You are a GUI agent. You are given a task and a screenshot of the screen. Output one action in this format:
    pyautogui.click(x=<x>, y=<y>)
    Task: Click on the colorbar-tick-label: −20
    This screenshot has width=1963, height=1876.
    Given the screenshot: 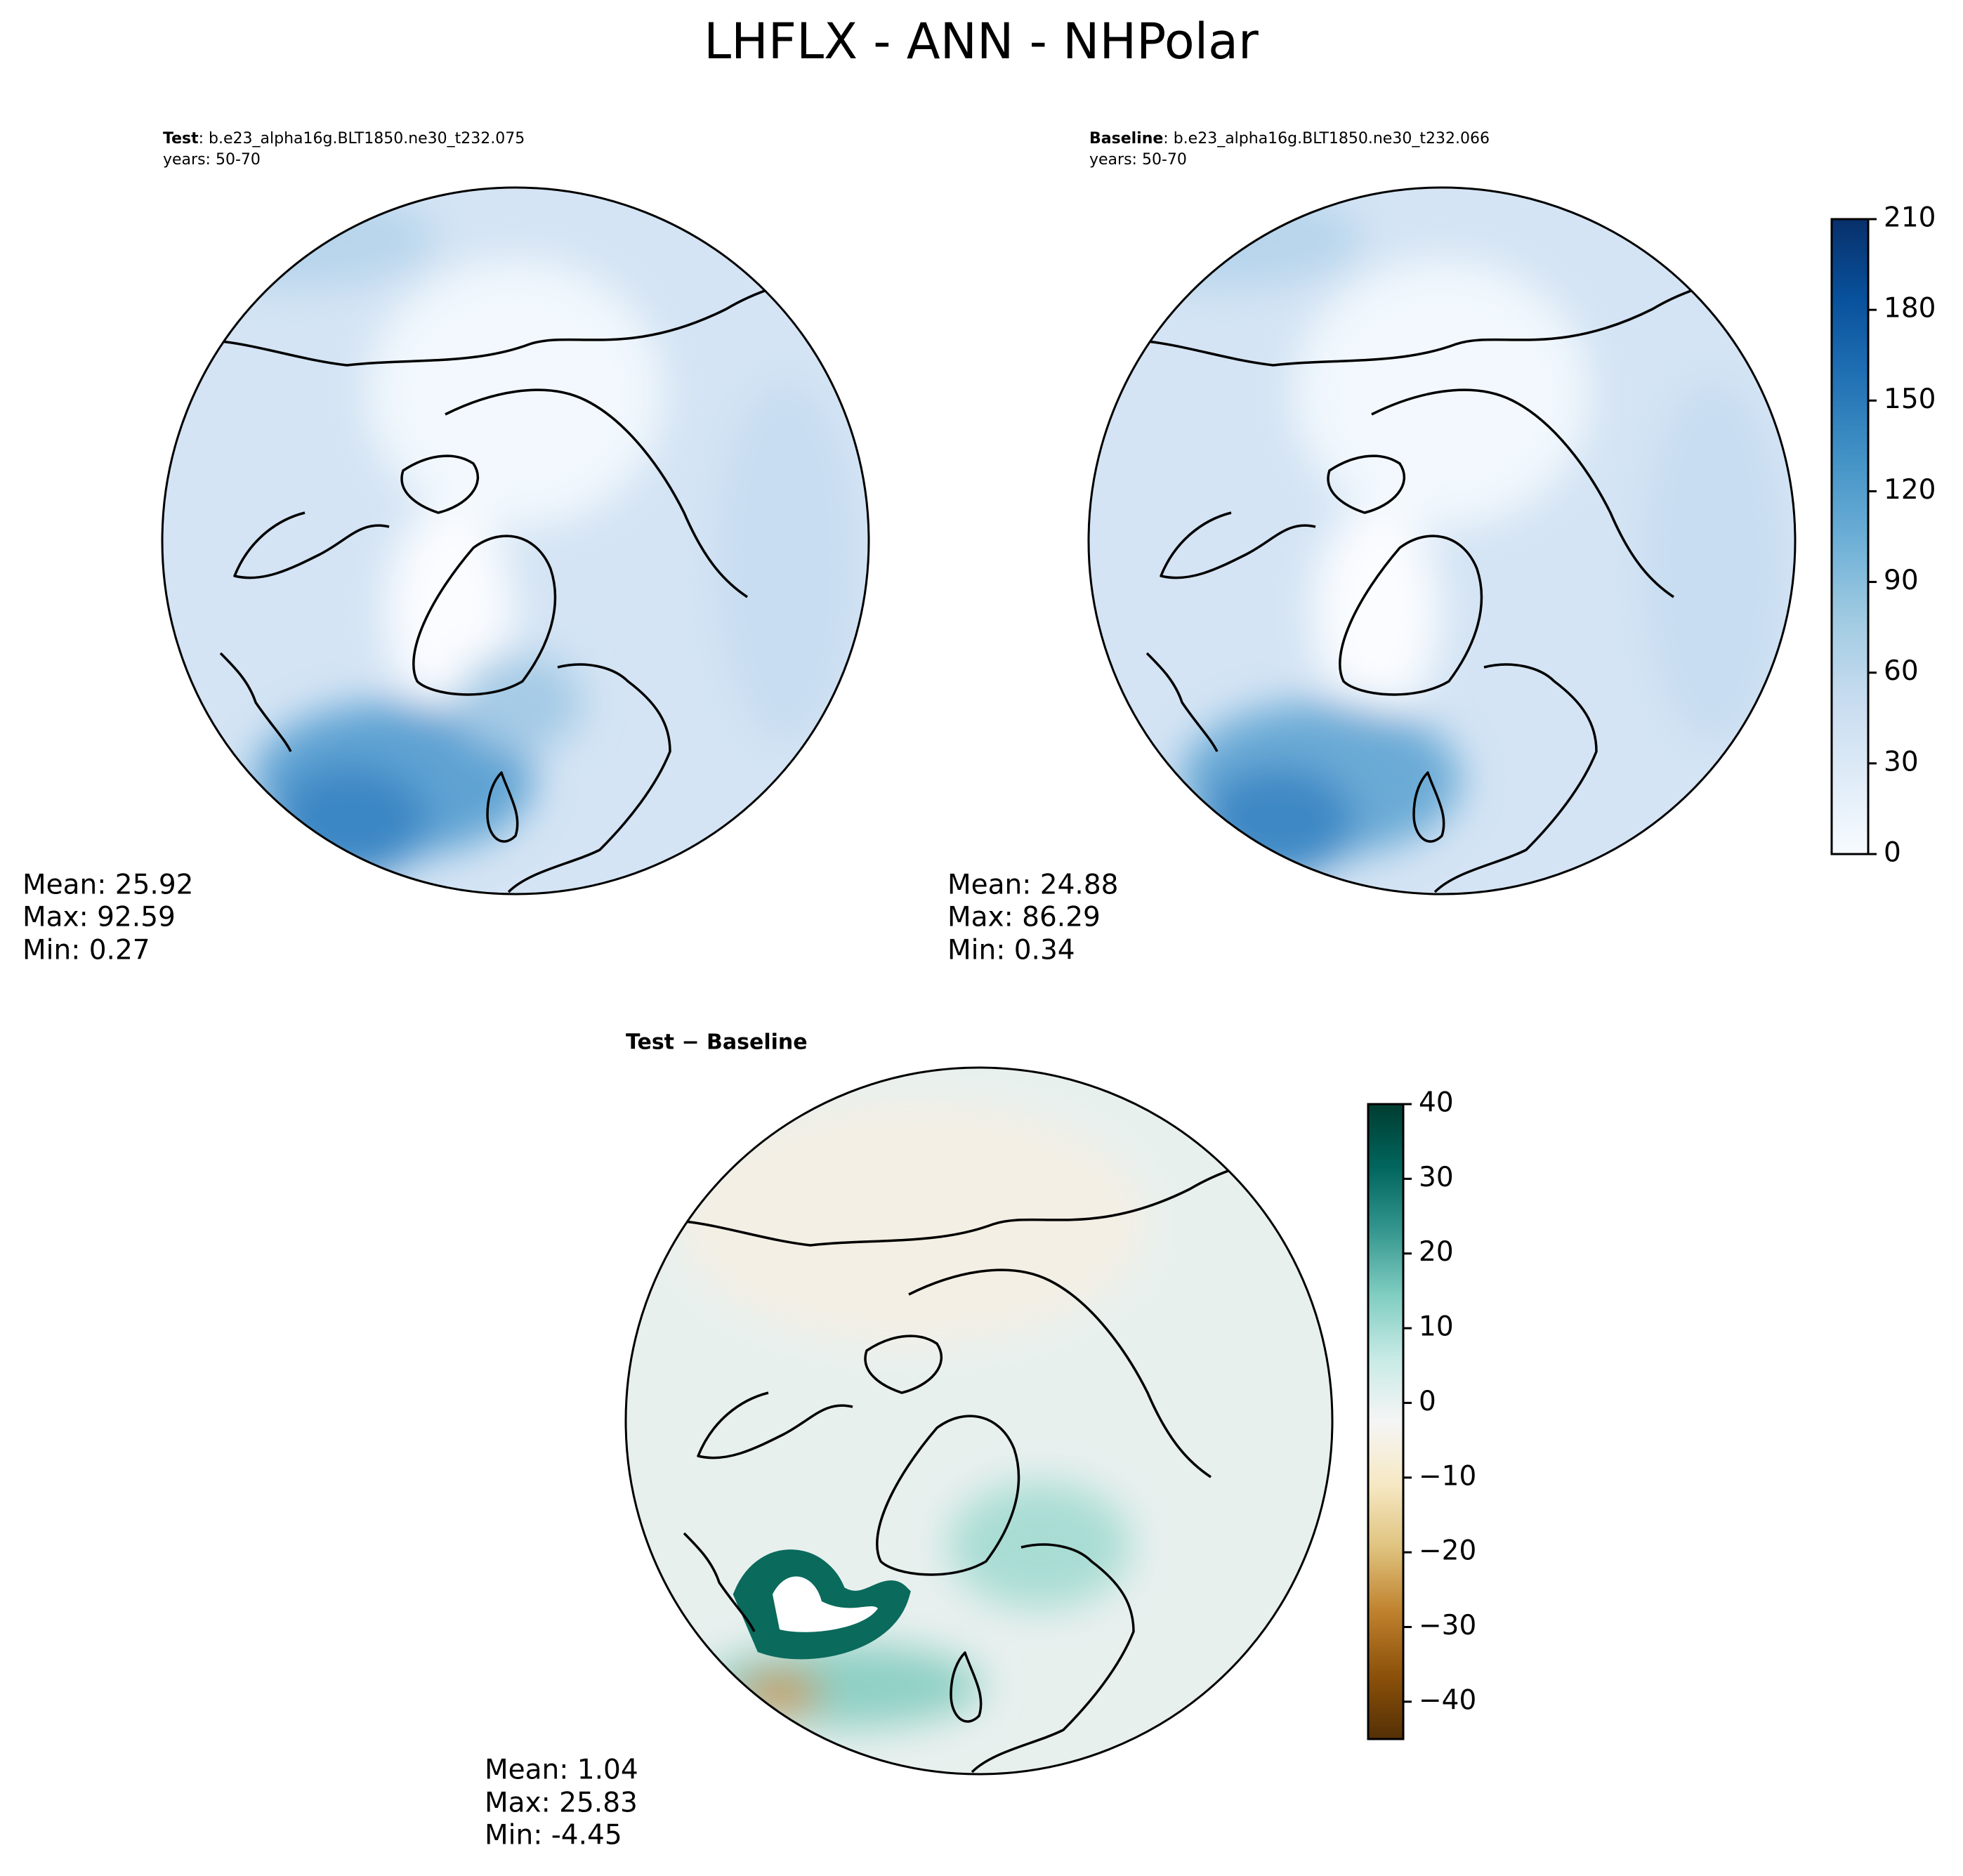 What is the action you would take?
    pyautogui.click(x=1447, y=1551)
    